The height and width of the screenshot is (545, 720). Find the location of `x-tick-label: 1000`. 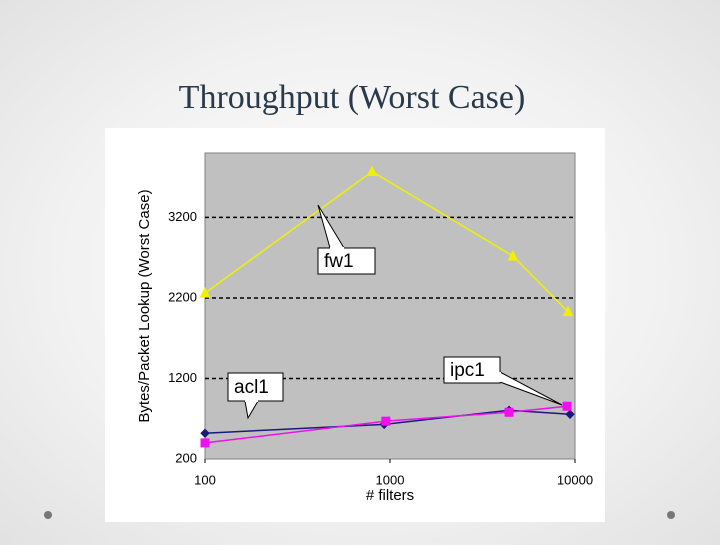

x-tick-label: 1000 is located at coordinates (390, 479).